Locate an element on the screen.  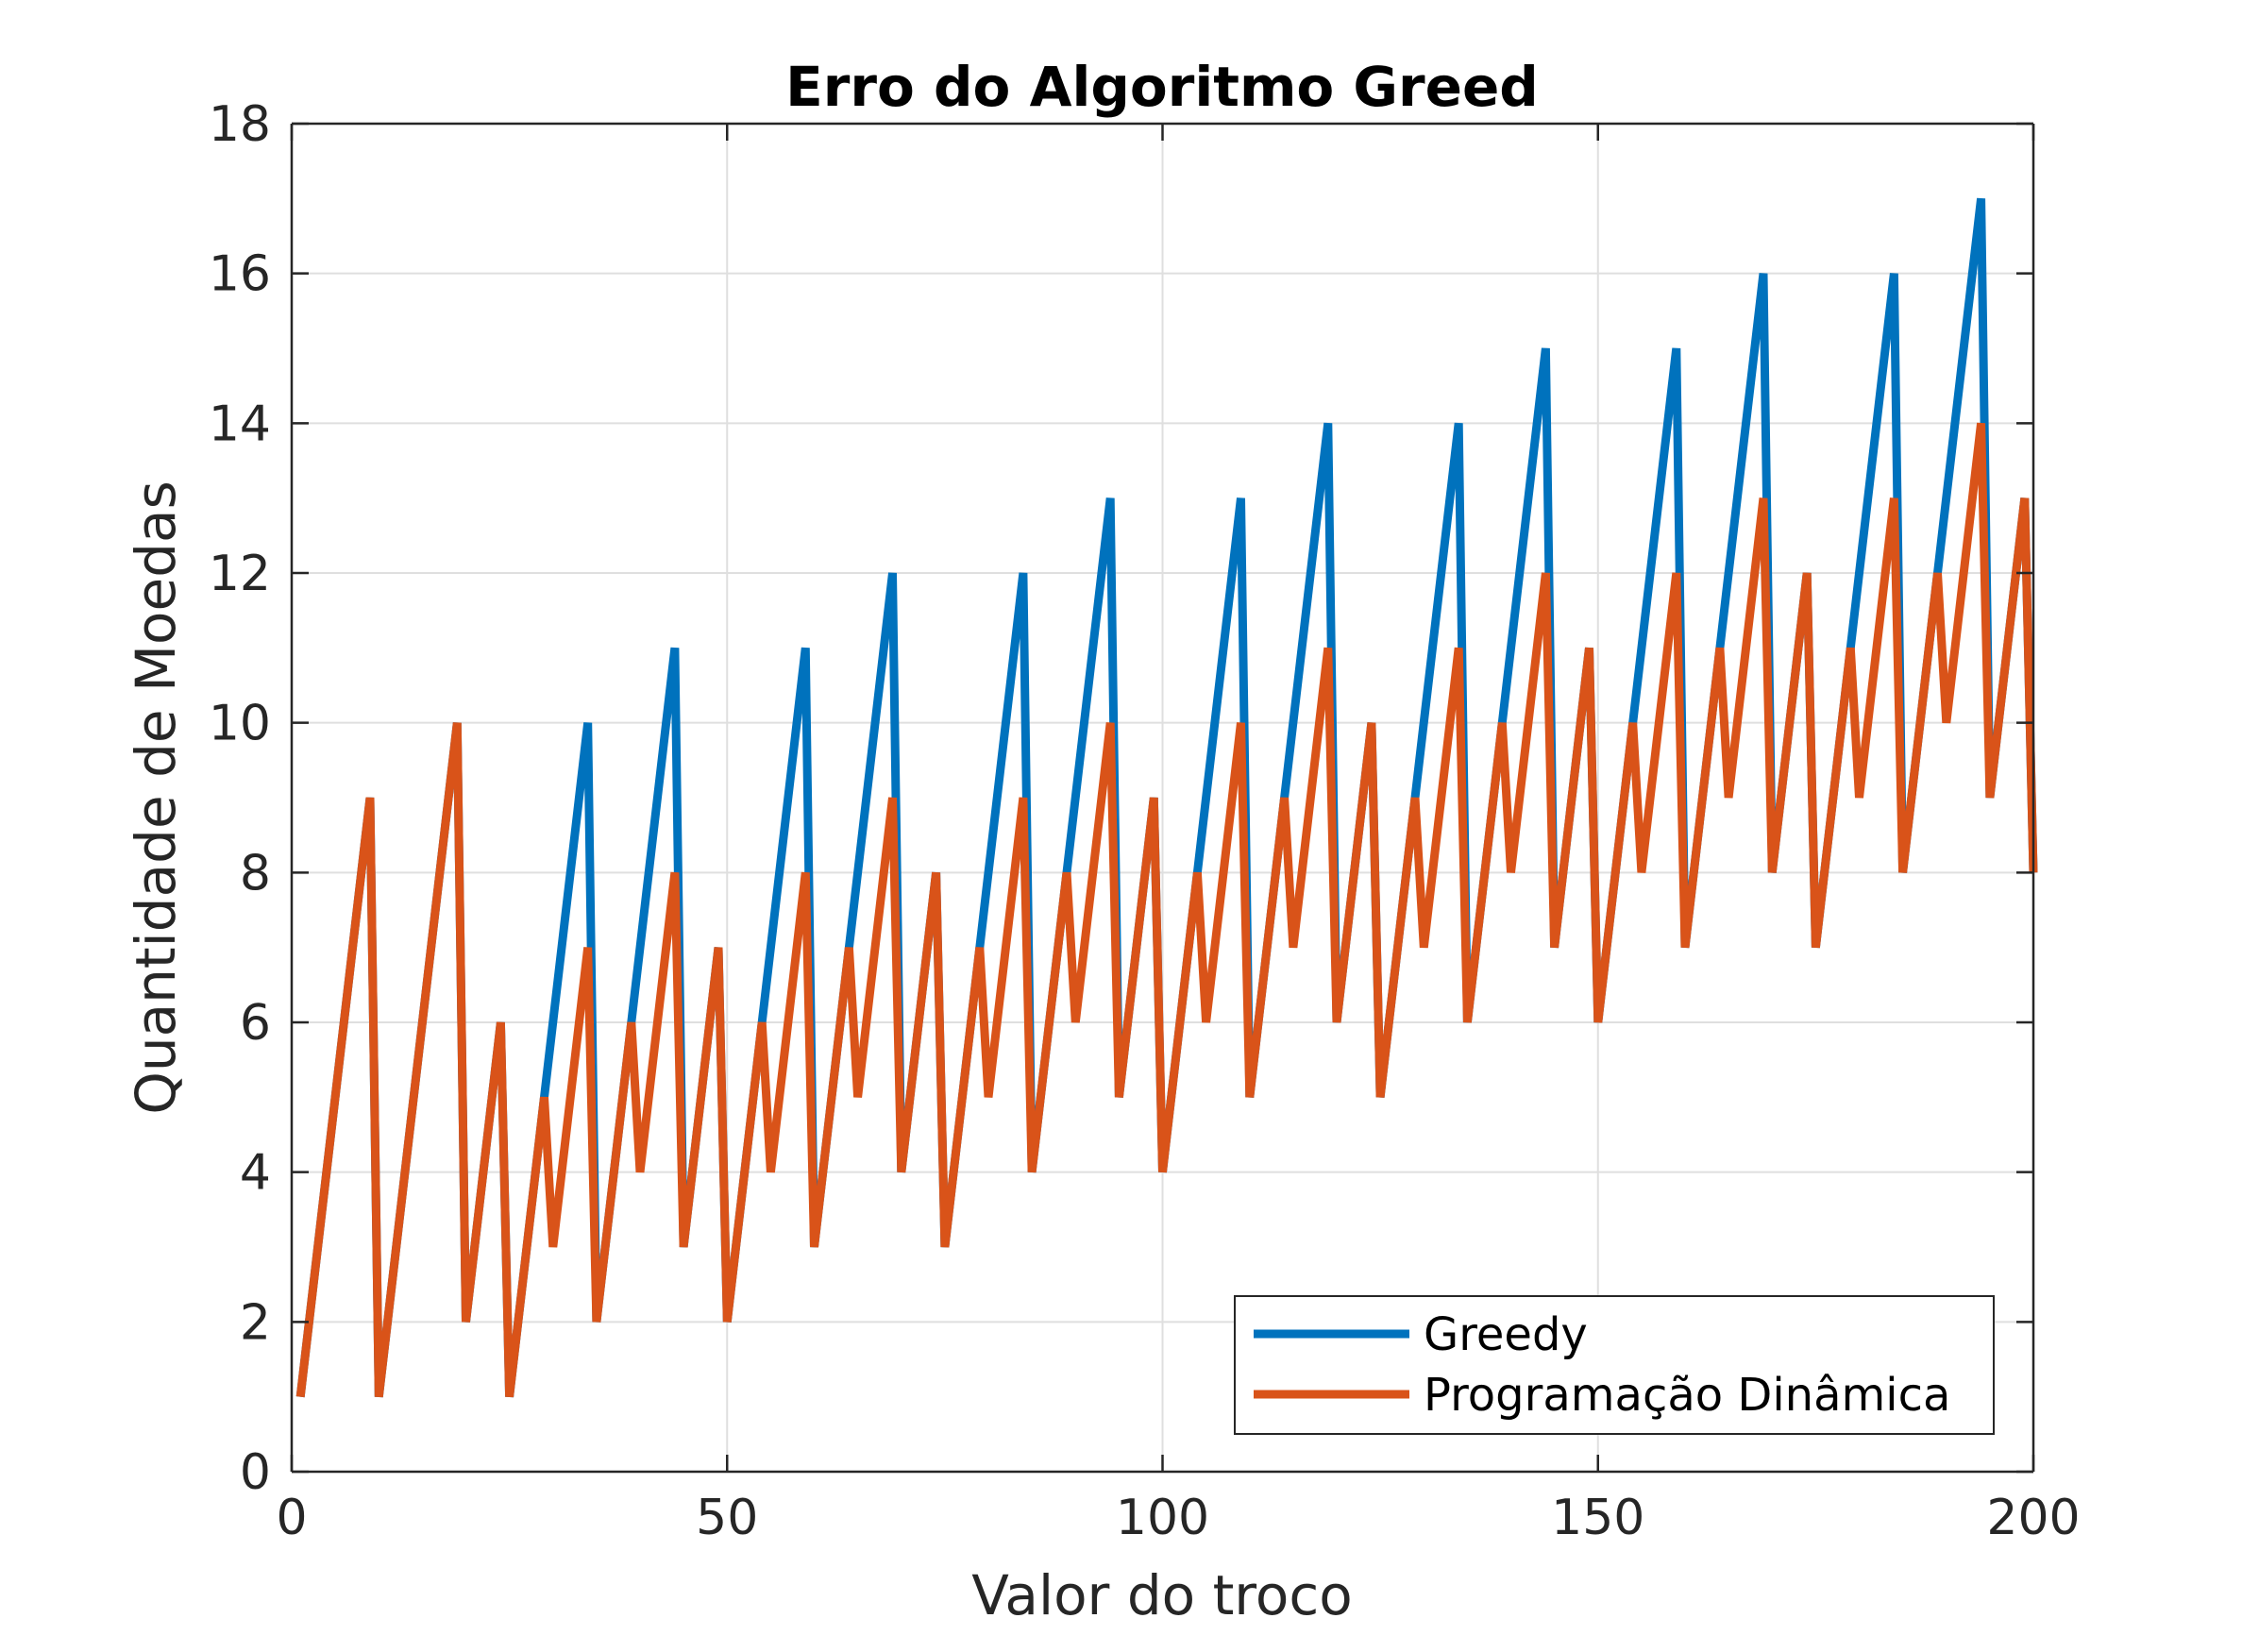
y-tick-label: 14 is located at coordinates (240, 424).